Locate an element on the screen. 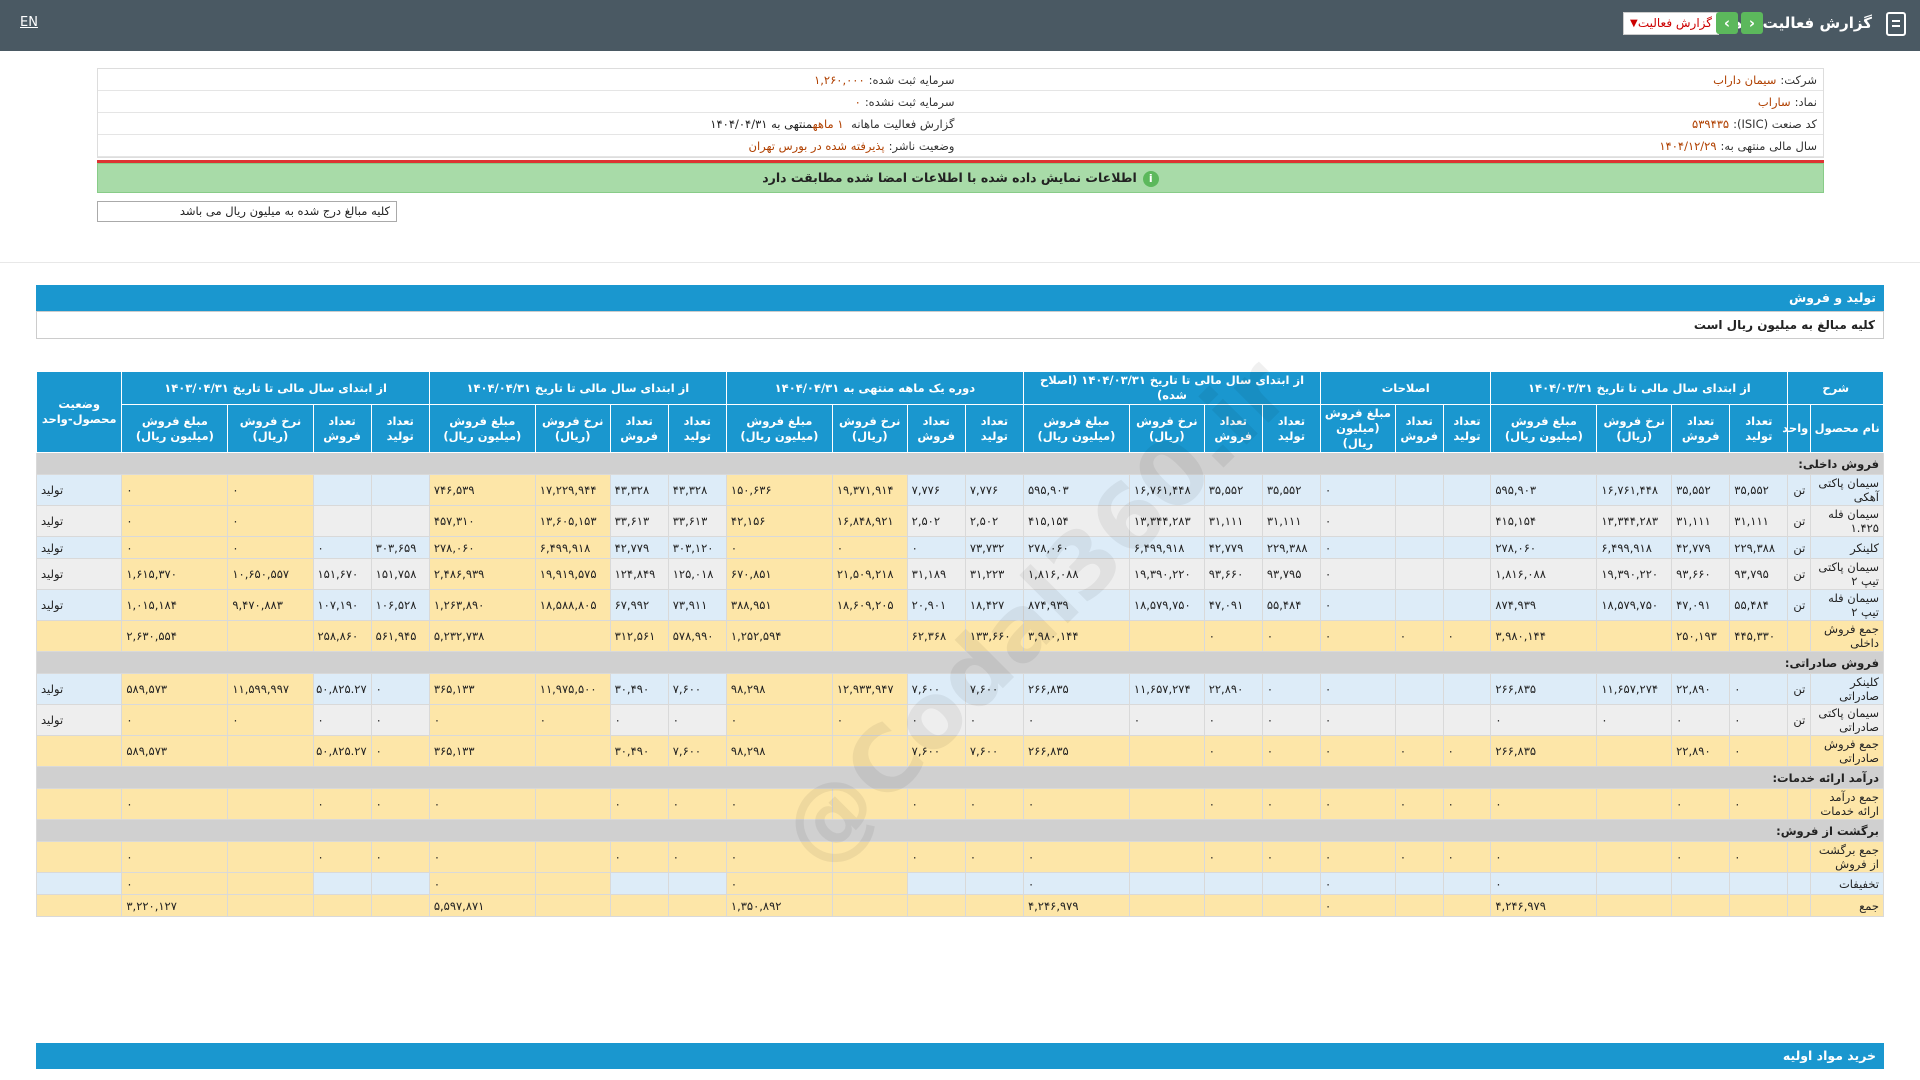  prev-arrow-icon: ‹ is located at coordinates (1727, 23).